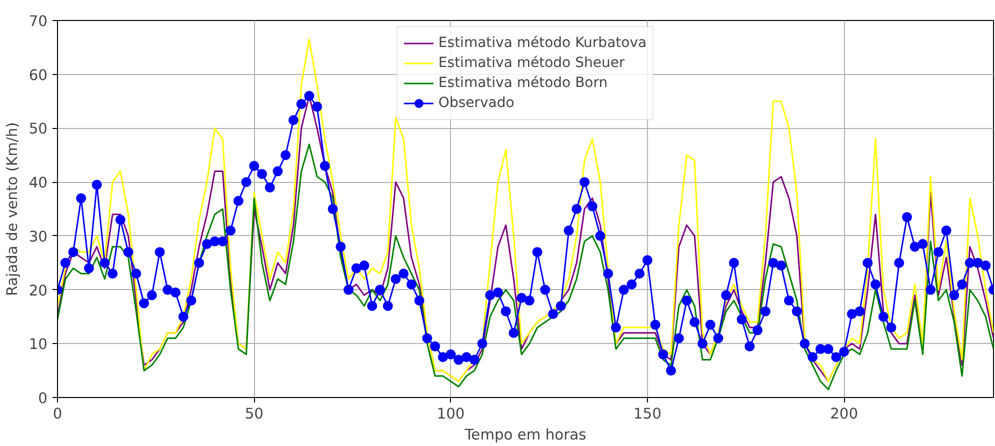  I want to click on y-tick-label: 70, so click(38, 21).